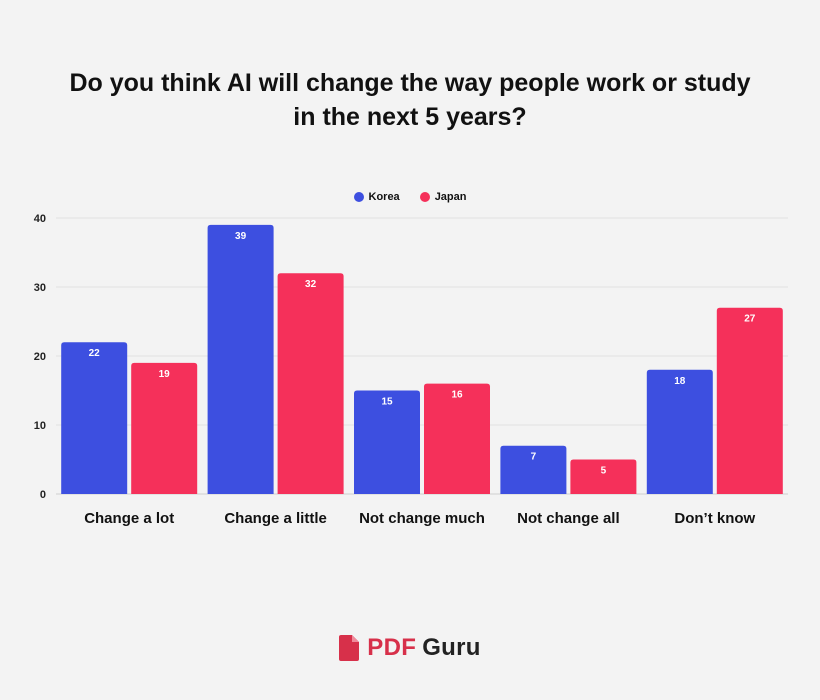  I want to click on x-tick-label: Don’t know, so click(714, 518).